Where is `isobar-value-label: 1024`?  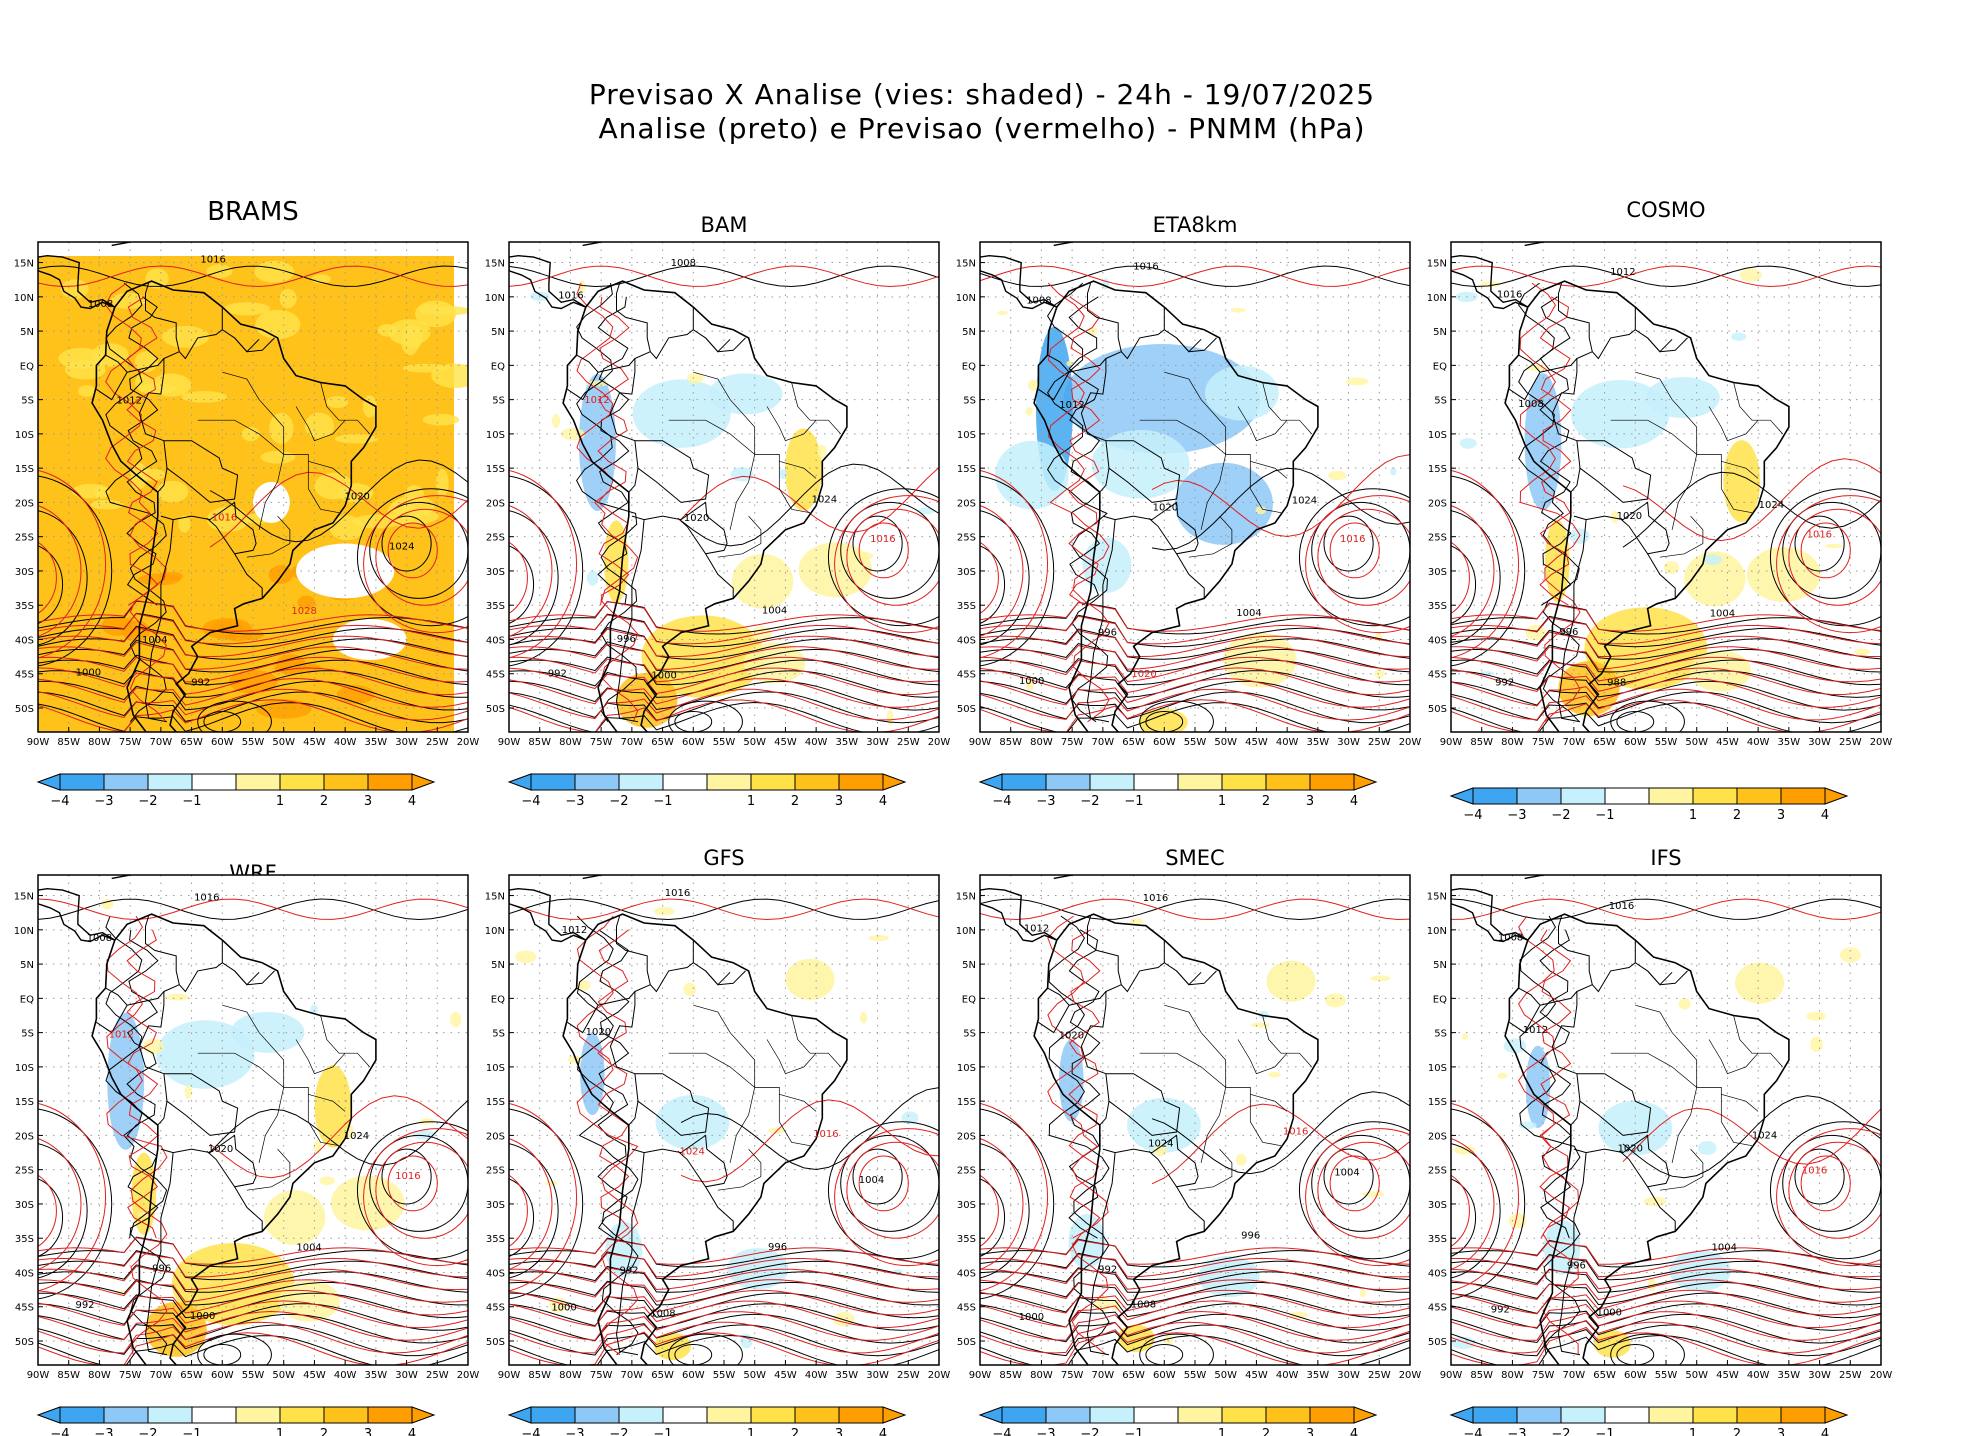 isobar-value-label: 1024 is located at coordinates (1160, 1144).